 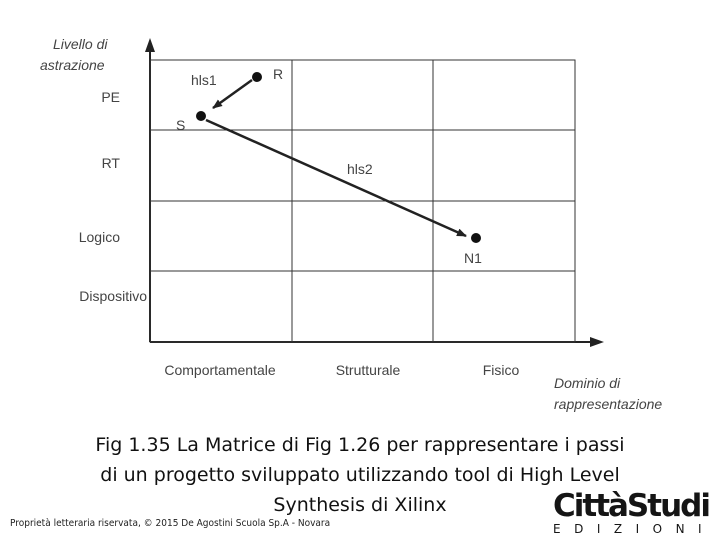 I want to click on column-label-fisico: Fisico, so click(x=501, y=370).